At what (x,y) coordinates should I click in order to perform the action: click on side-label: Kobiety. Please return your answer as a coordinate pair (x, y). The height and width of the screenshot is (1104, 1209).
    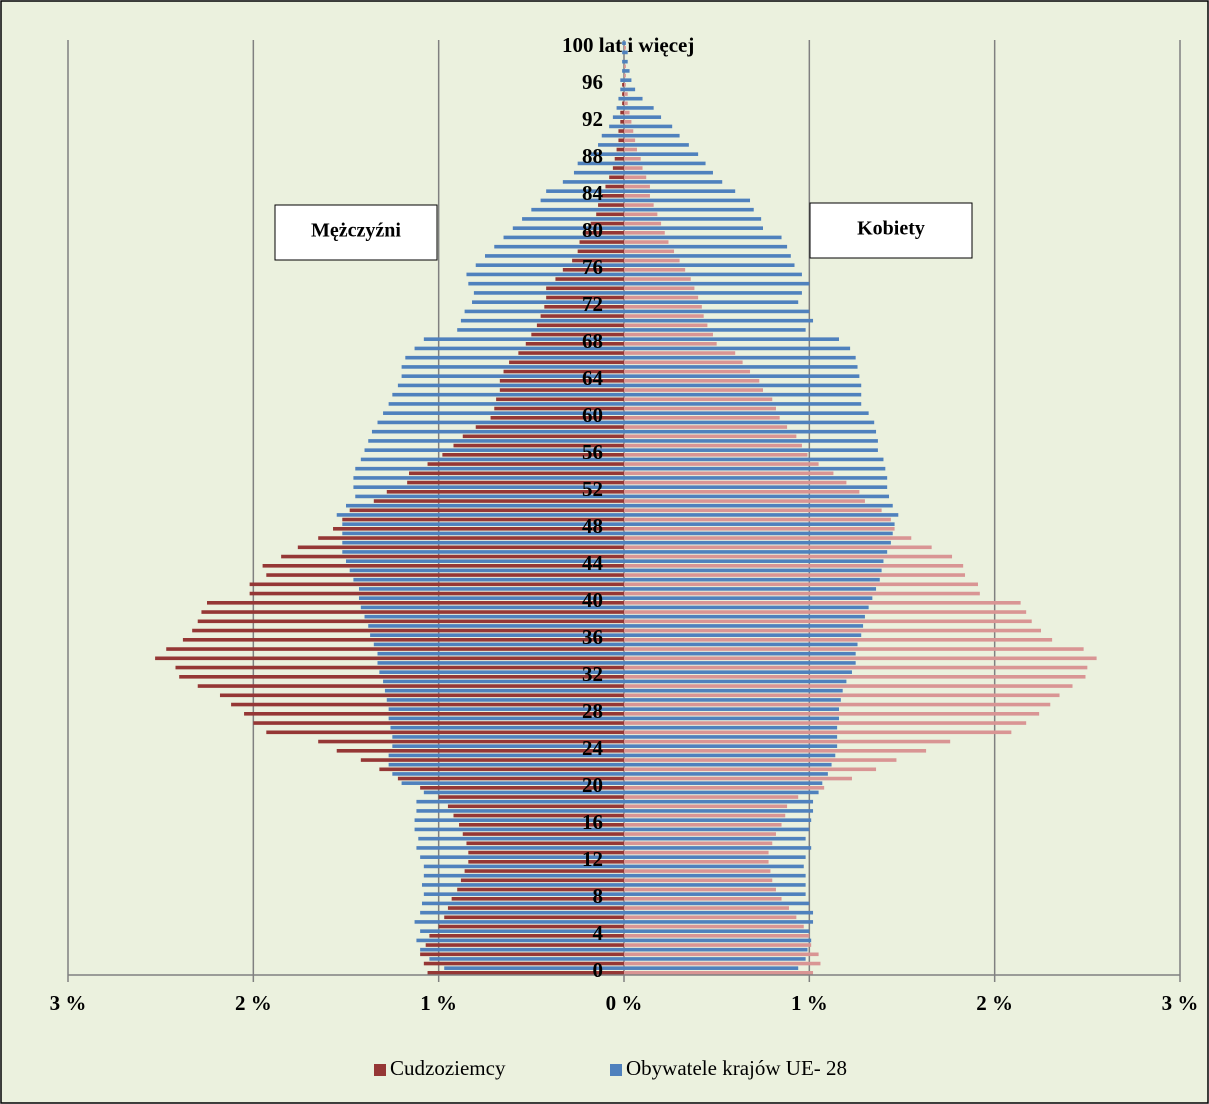
    Looking at the image, I should click on (891, 229).